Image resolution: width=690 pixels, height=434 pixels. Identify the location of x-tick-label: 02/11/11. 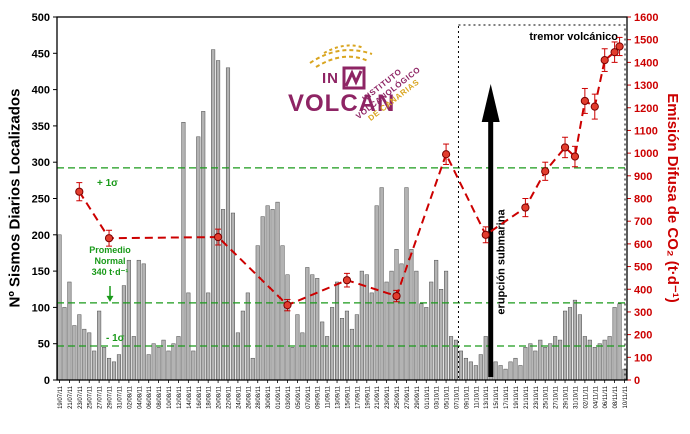
(586, 396).